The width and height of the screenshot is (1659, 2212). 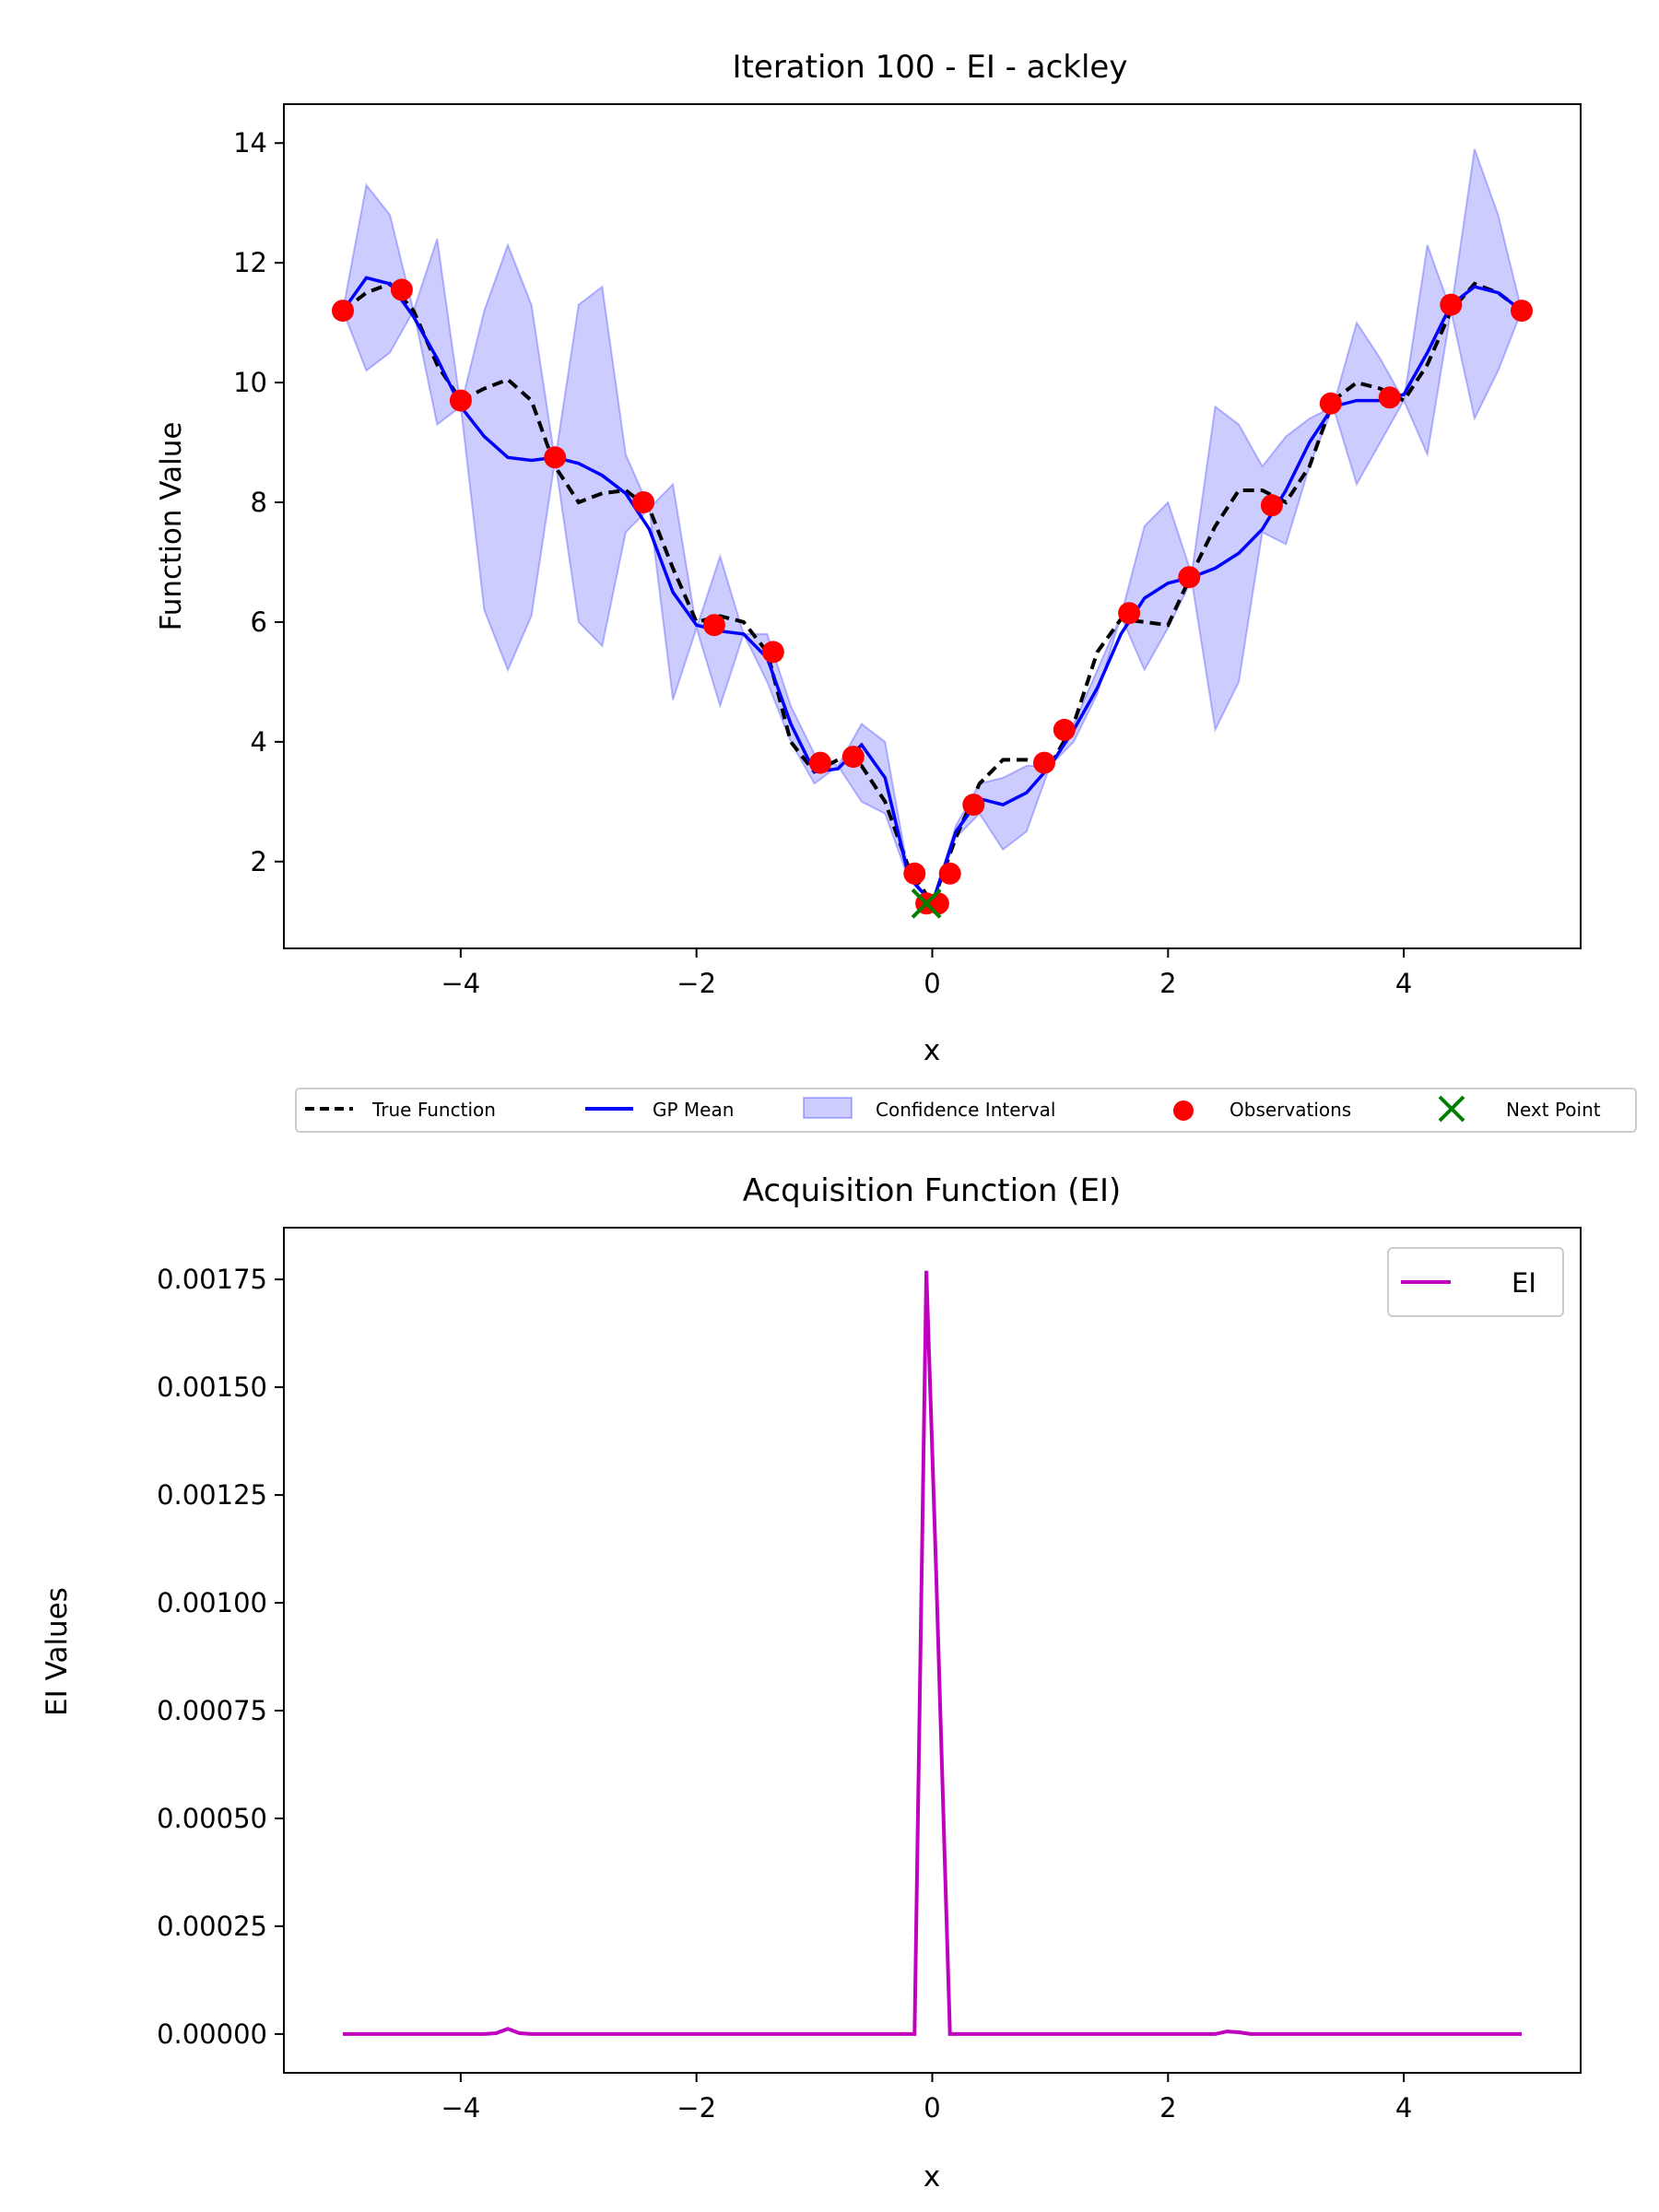 I want to click on y-tick-label: 8, so click(x=259, y=502).